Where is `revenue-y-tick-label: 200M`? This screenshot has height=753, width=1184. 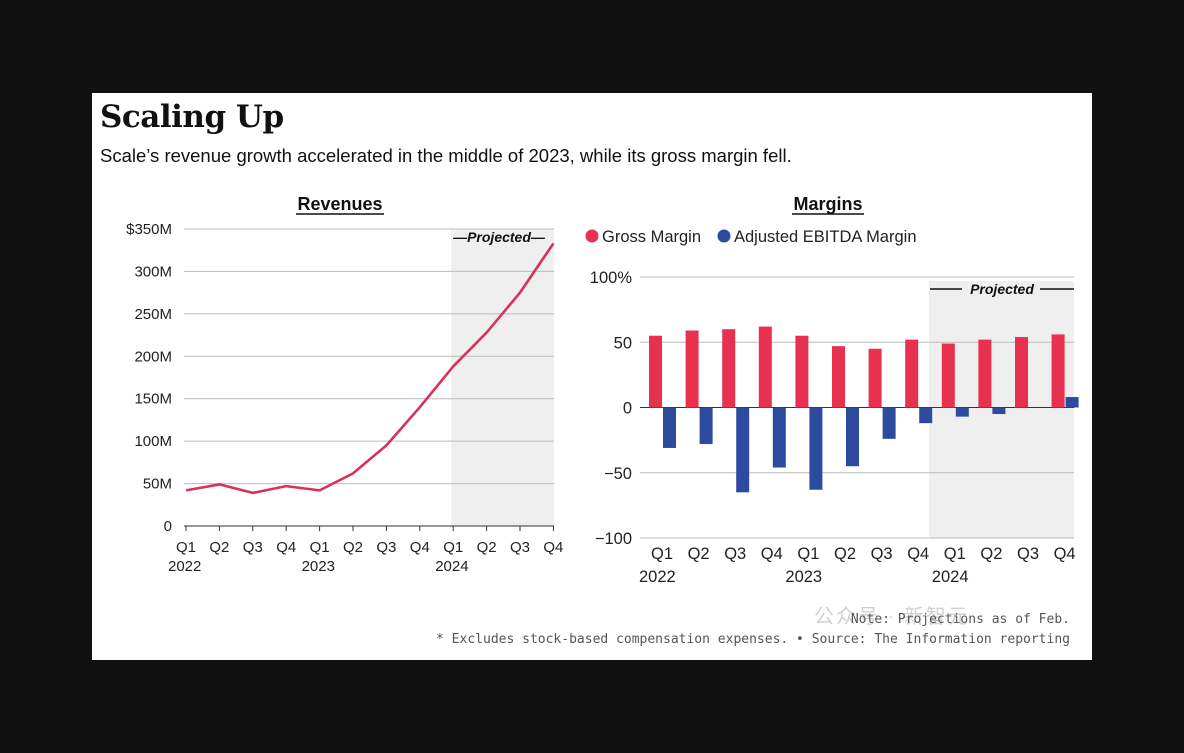 revenue-y-tick-label: 200M is located at coordinates (153, 356).